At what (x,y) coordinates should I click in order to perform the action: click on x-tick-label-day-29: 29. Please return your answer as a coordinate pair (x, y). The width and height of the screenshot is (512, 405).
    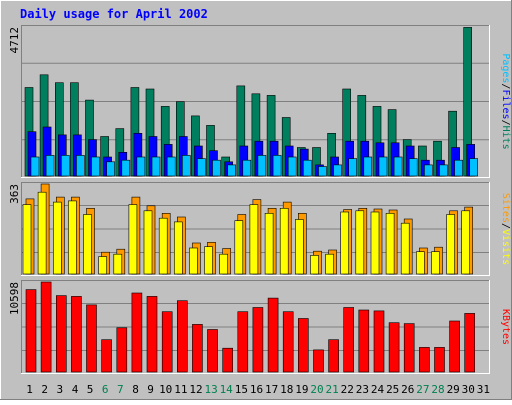
    Looking at the image, I should click on (453, 389).